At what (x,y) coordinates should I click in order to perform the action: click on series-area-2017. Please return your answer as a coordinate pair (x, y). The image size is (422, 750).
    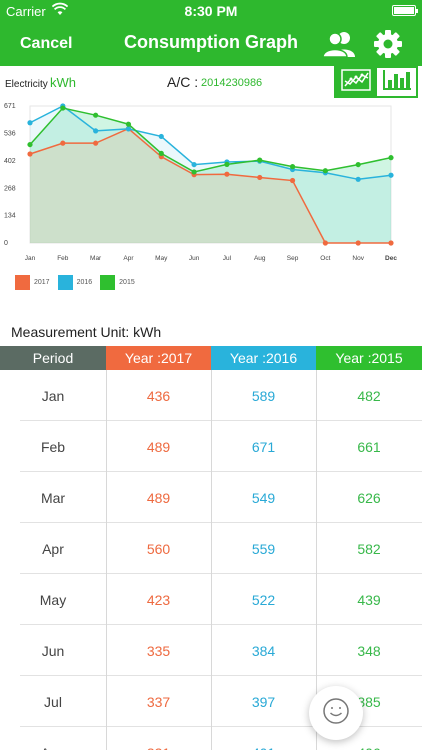
    Looking at the image, I should click on (210, 185).